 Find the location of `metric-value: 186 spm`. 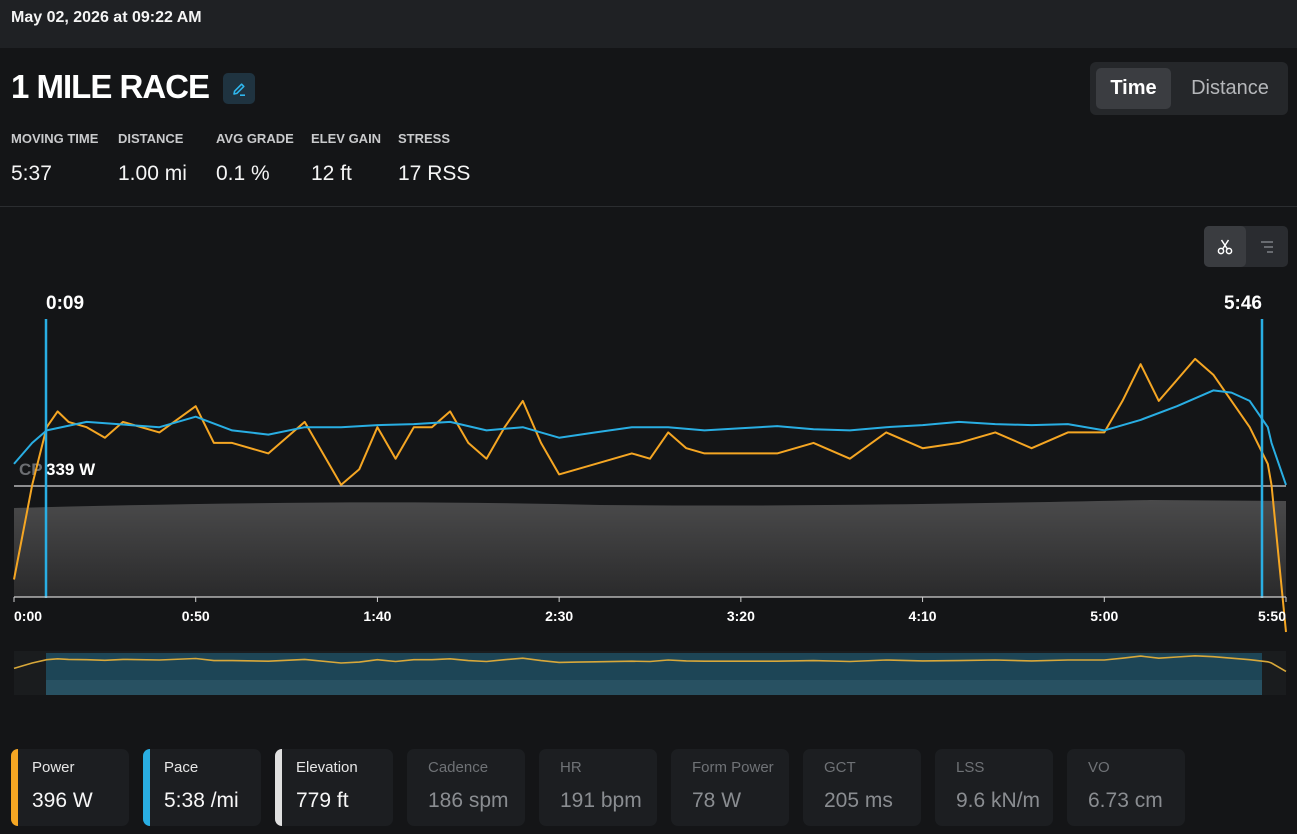

metric-value: 186 spm is located at coordinates (468, 800).